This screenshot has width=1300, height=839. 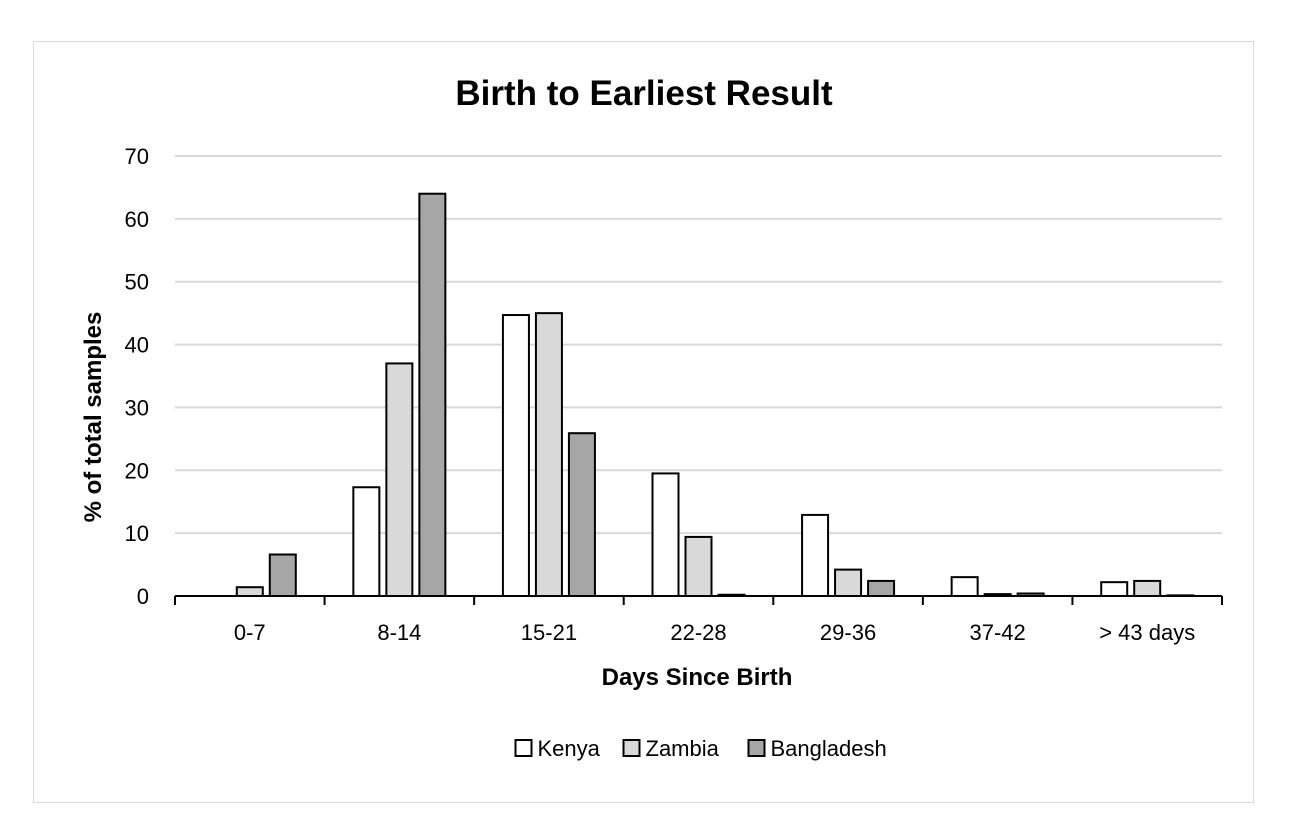 What do you see at coordinates (848, 632) in the screenshot?
I see `x-tick-label: 29-36` at bounding box center [848, 632].